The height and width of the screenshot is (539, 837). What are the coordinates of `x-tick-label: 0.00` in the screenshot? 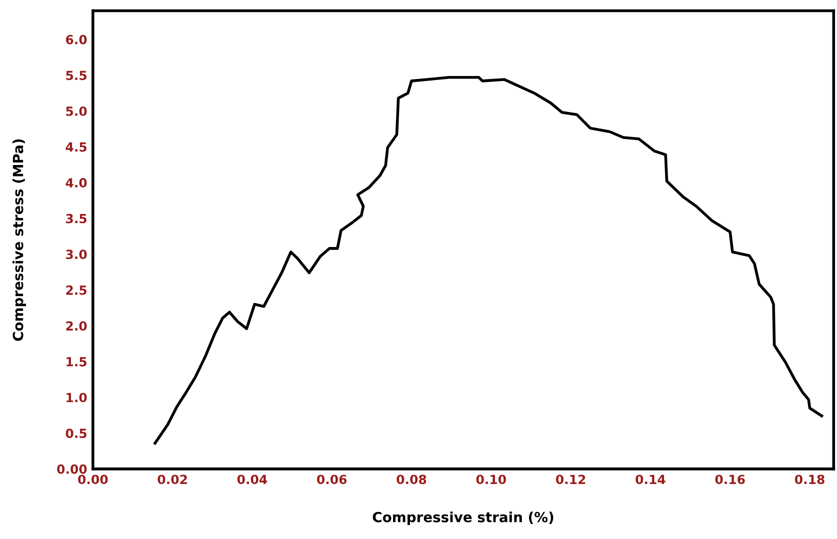 It's located at (93, 479).